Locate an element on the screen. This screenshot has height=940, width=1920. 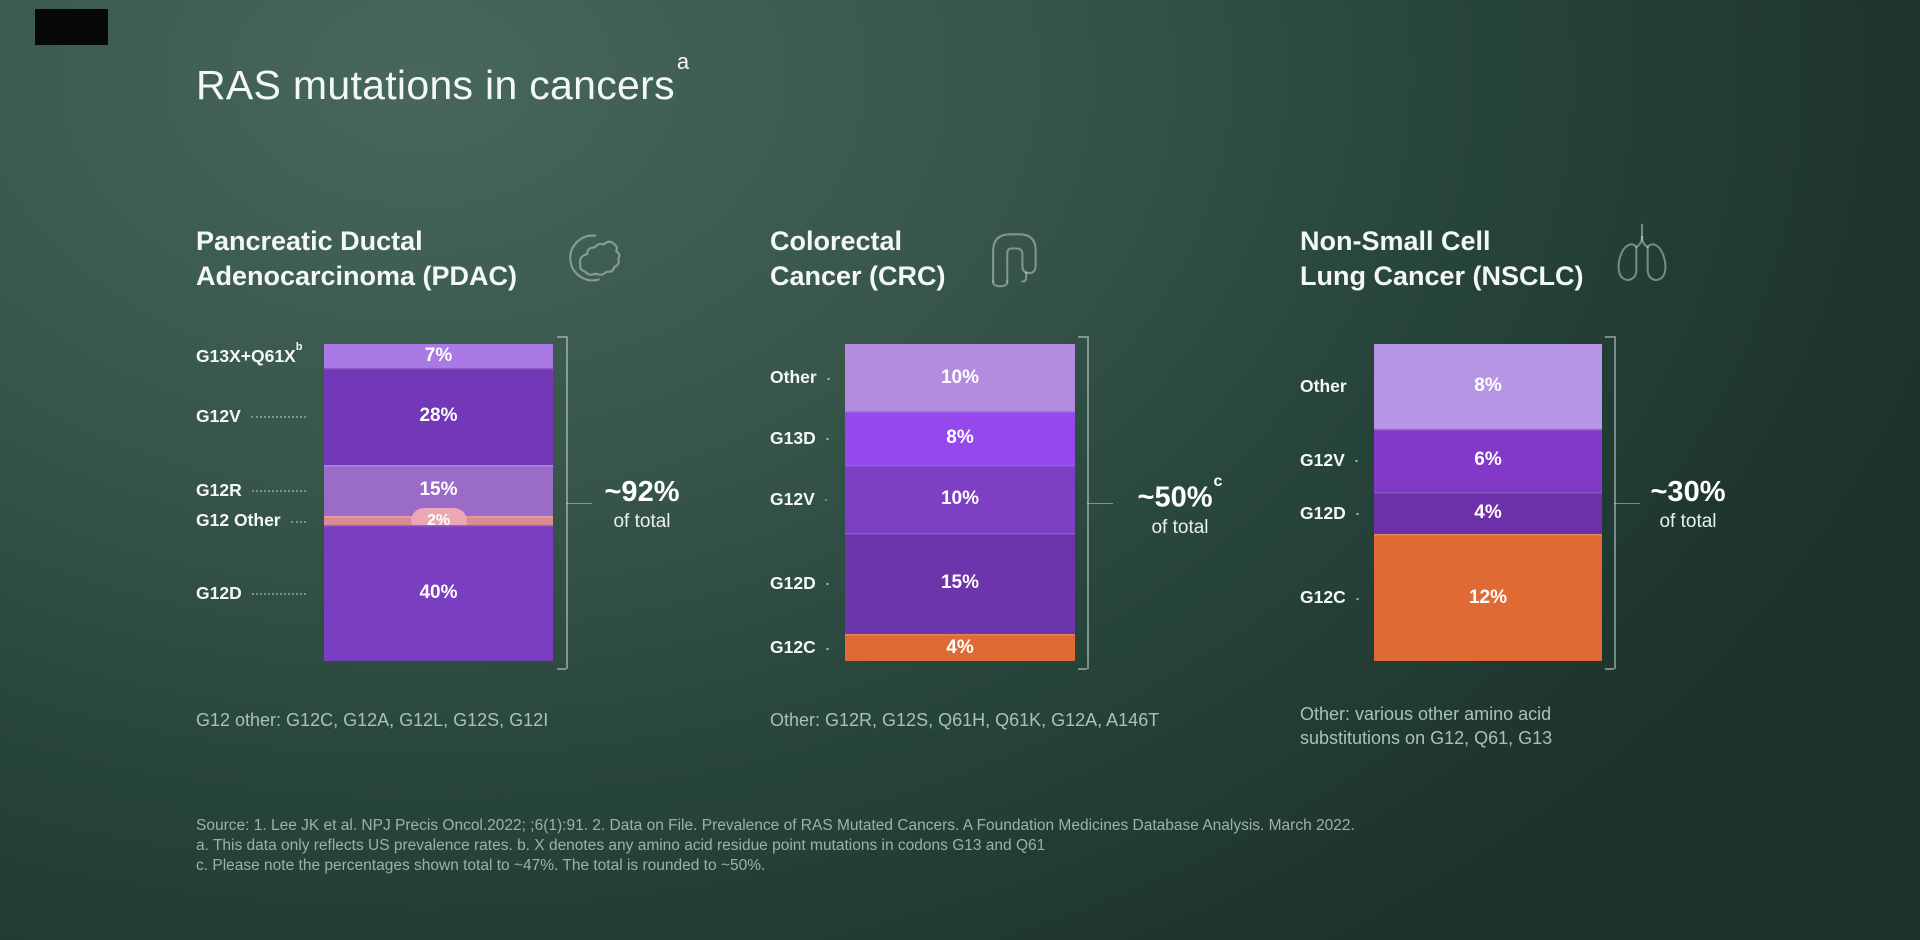
stacked-bar: 10% 8% 10% 15% 4% is located at coordinates (960, 502).